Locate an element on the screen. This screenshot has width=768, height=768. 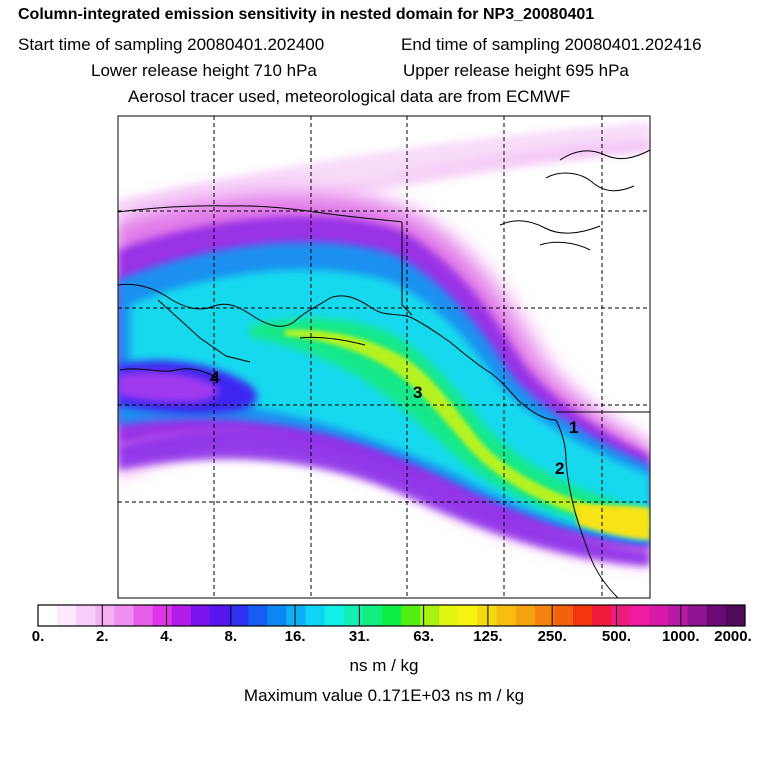
max-value-label: Maximum value 0.171E+03 ns m / kg is located at coordinates (384, 695).